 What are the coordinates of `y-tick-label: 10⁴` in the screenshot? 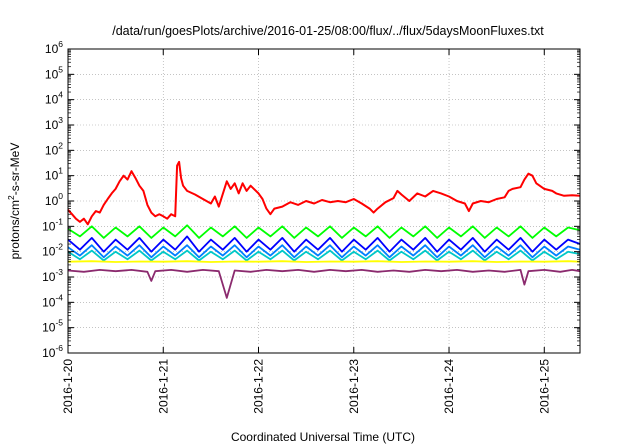 It's located at (54, 98).